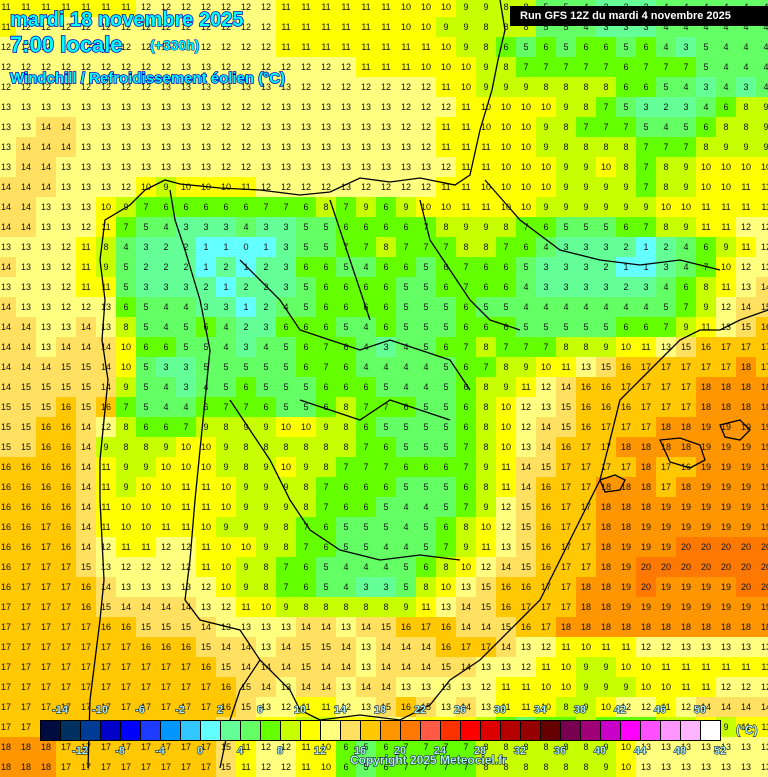 Image resolution: width=768 pixels, height=777 pixels. What do you see at coordinates (520, 751) in the screenshot?
I see `legend-tick-label: 32` at bounding box center [520, 751].